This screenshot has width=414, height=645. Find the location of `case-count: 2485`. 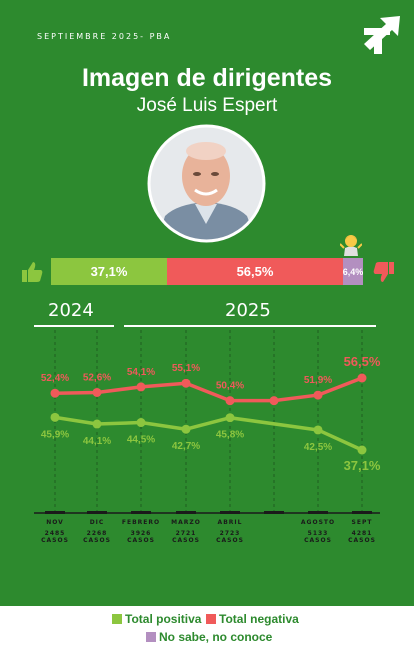

case-count: 2485 is located at coordinates (55, 533).